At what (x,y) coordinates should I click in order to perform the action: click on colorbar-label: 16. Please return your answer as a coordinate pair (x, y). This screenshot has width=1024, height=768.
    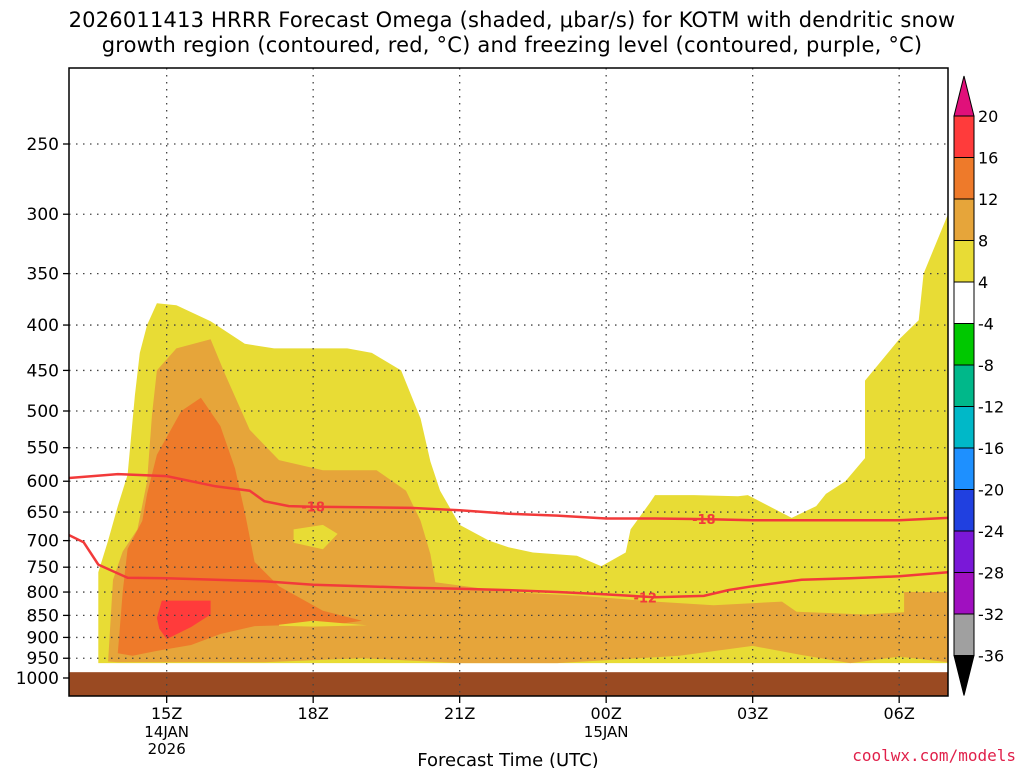
    Looking at the image, I should click on (988, 158).